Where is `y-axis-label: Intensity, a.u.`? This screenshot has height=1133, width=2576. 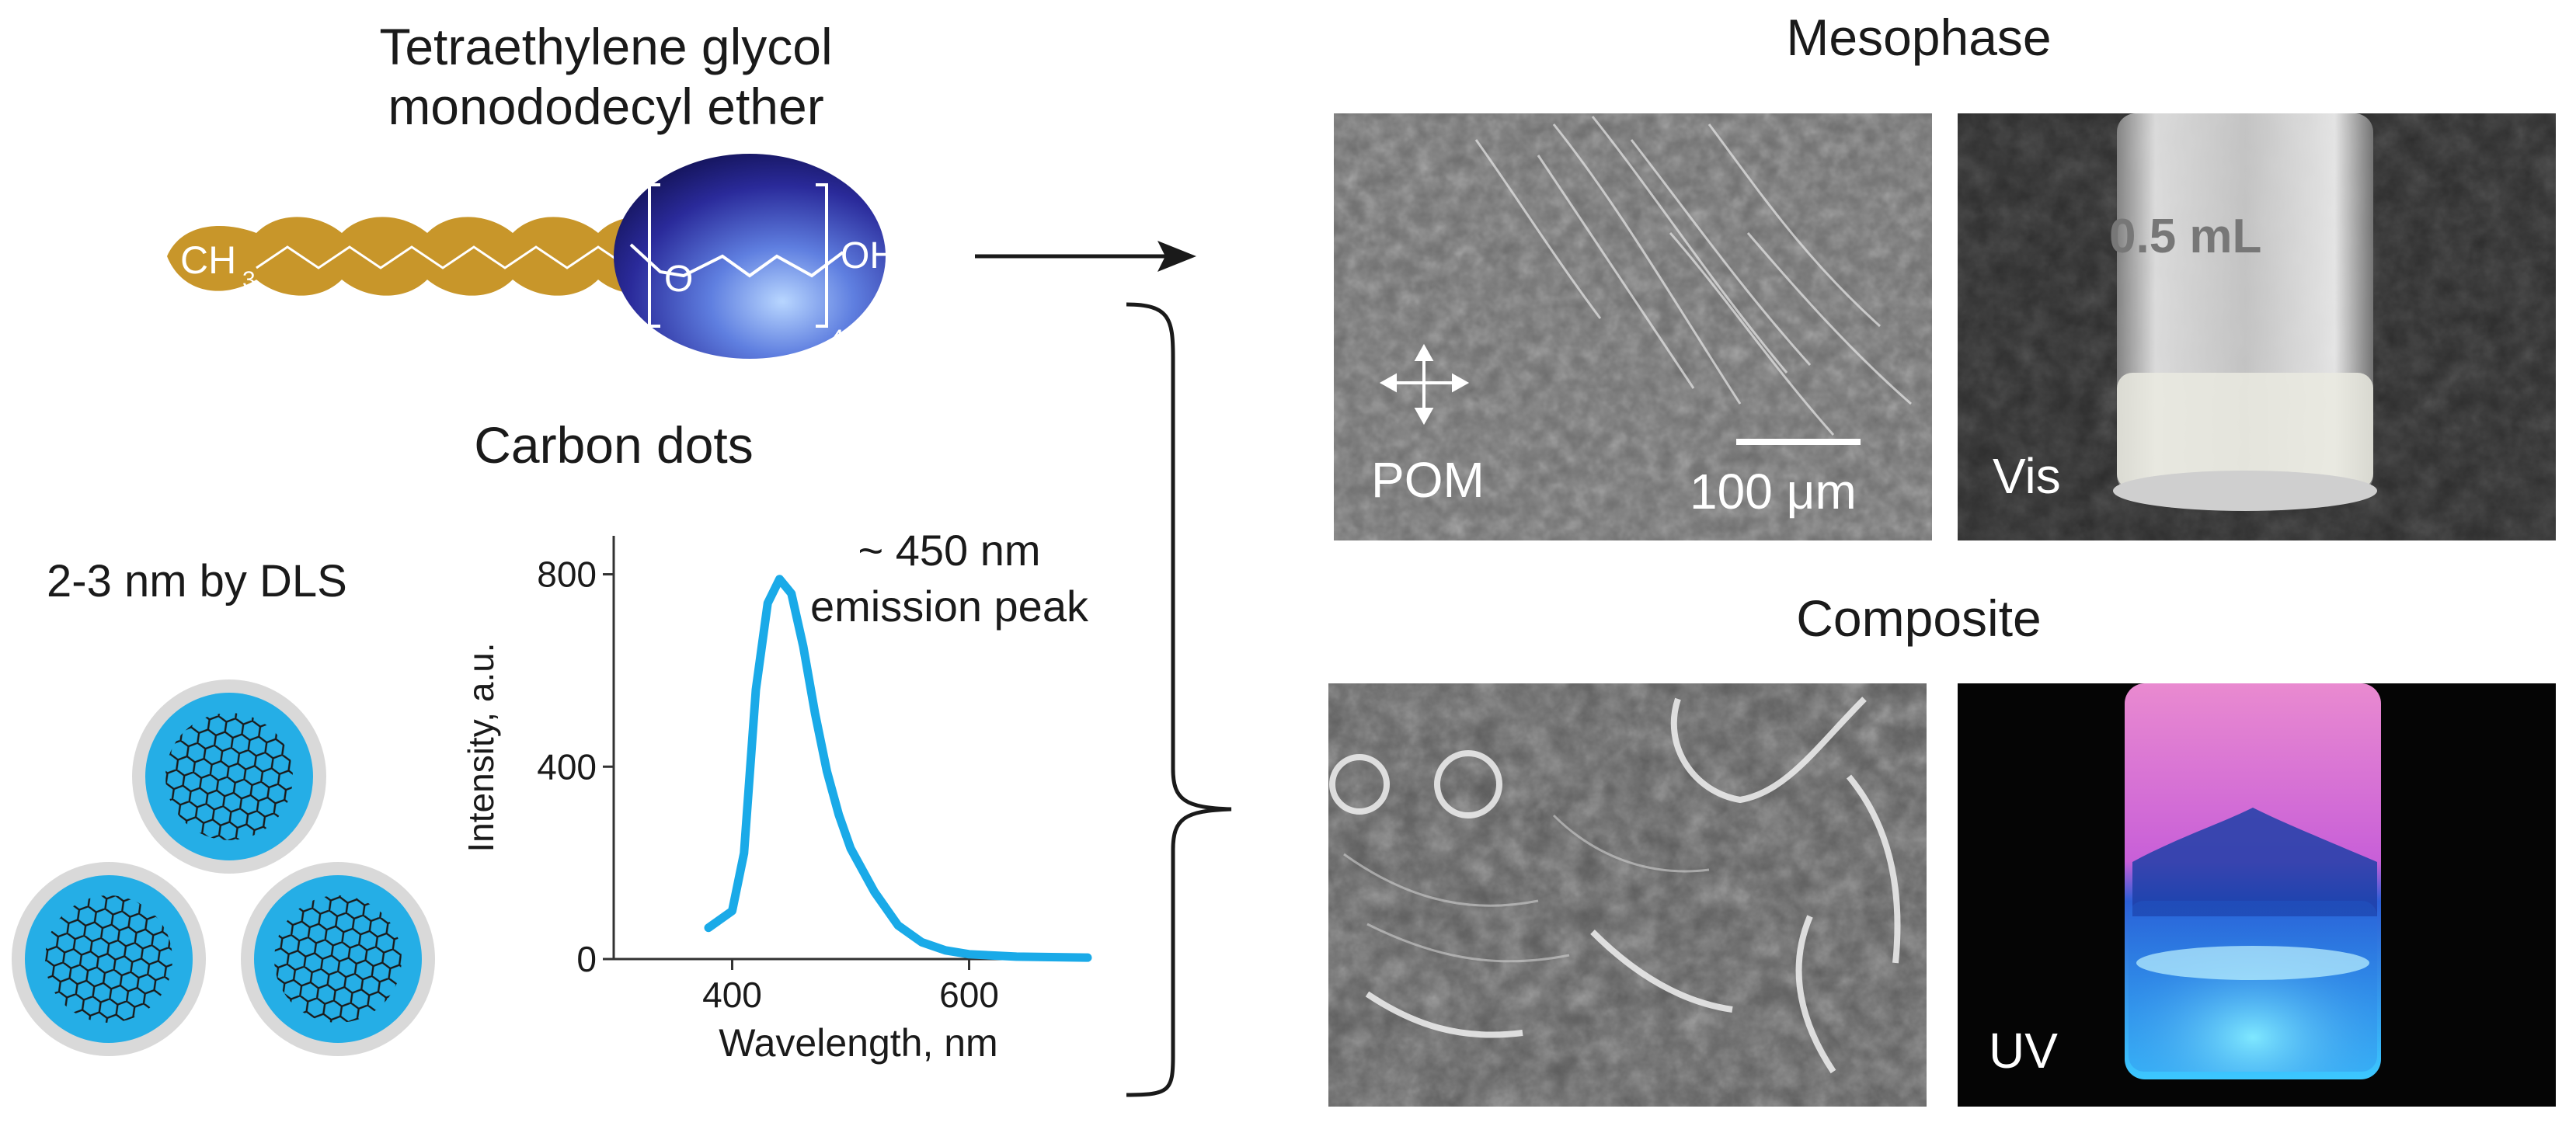 y-axis-label: Intensity, a.u. is located at coordinates (481, 747).